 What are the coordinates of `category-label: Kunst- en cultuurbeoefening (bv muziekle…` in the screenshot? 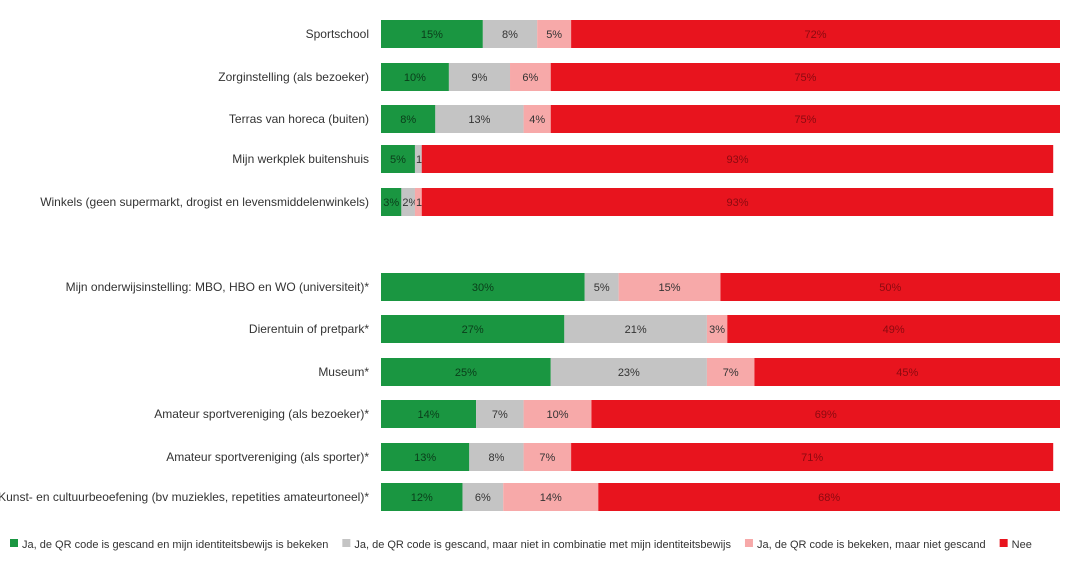 It's located at (184, 497).